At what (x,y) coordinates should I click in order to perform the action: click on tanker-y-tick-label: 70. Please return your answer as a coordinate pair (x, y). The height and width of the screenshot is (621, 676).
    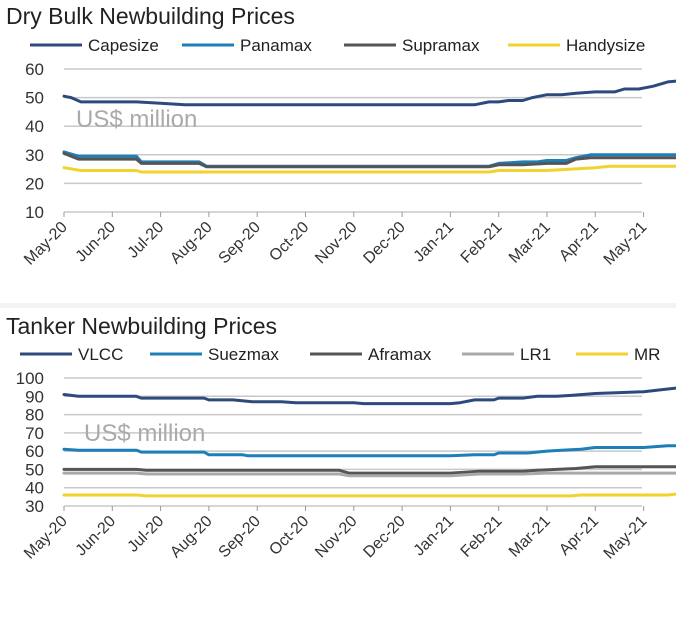
    Looking at the image, I should click on (34, 433).